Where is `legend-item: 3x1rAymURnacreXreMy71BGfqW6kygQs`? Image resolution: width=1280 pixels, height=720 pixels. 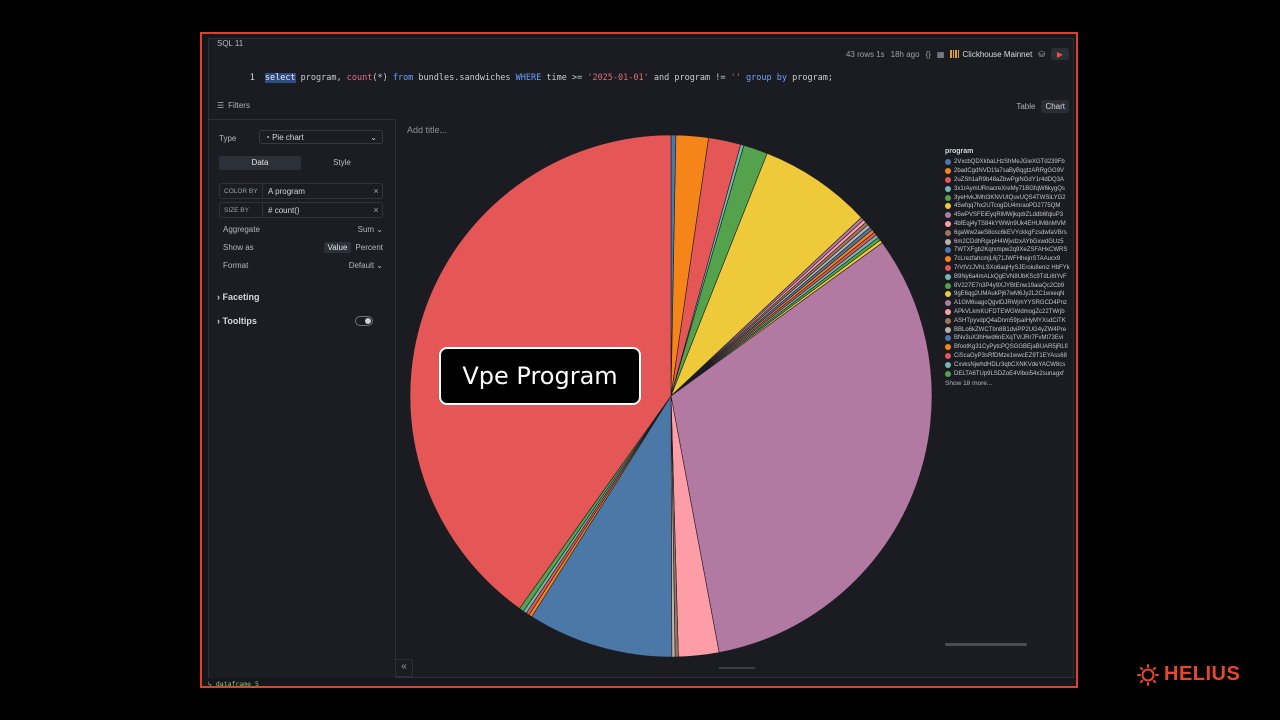 legend-item: 3x1rAymURnacreXreMy71BGfqW6kygQs is located at coordinates (1010, 188).